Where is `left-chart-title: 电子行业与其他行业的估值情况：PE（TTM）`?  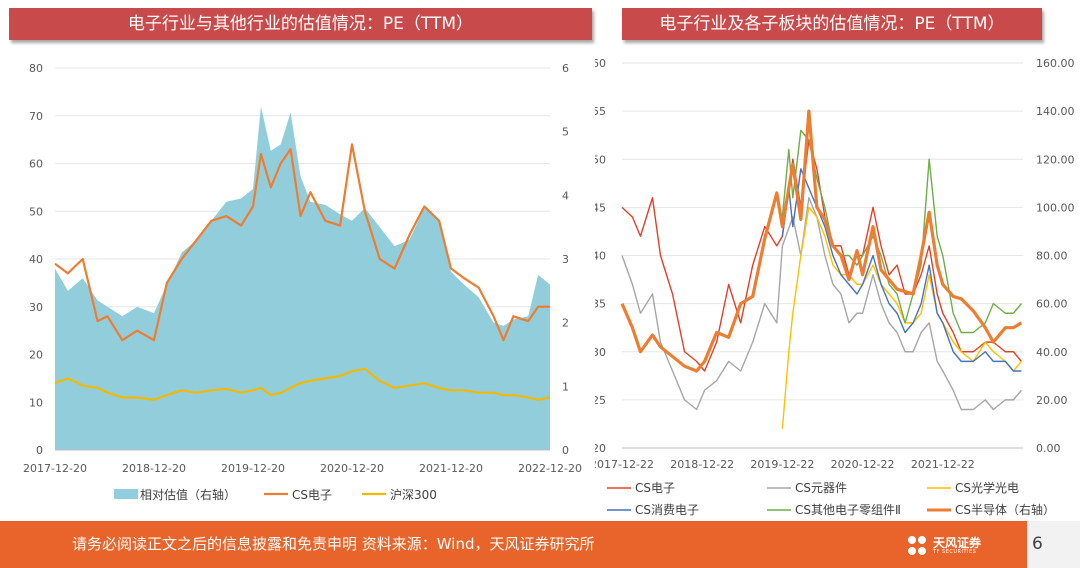 left-chart-title: 电子行业与其他行业的估值情况：PE（TTM） is located at coordinates (300, 24).